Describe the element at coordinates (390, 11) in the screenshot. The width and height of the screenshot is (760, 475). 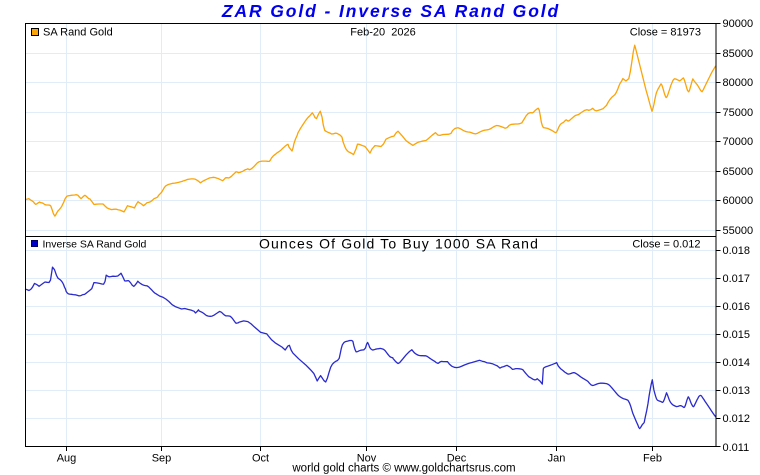
I see `svg-text:ZAR Gold - Inverse SA Rand Gol: ZAR Gold - Inverse SA Rand Gold` at that location.